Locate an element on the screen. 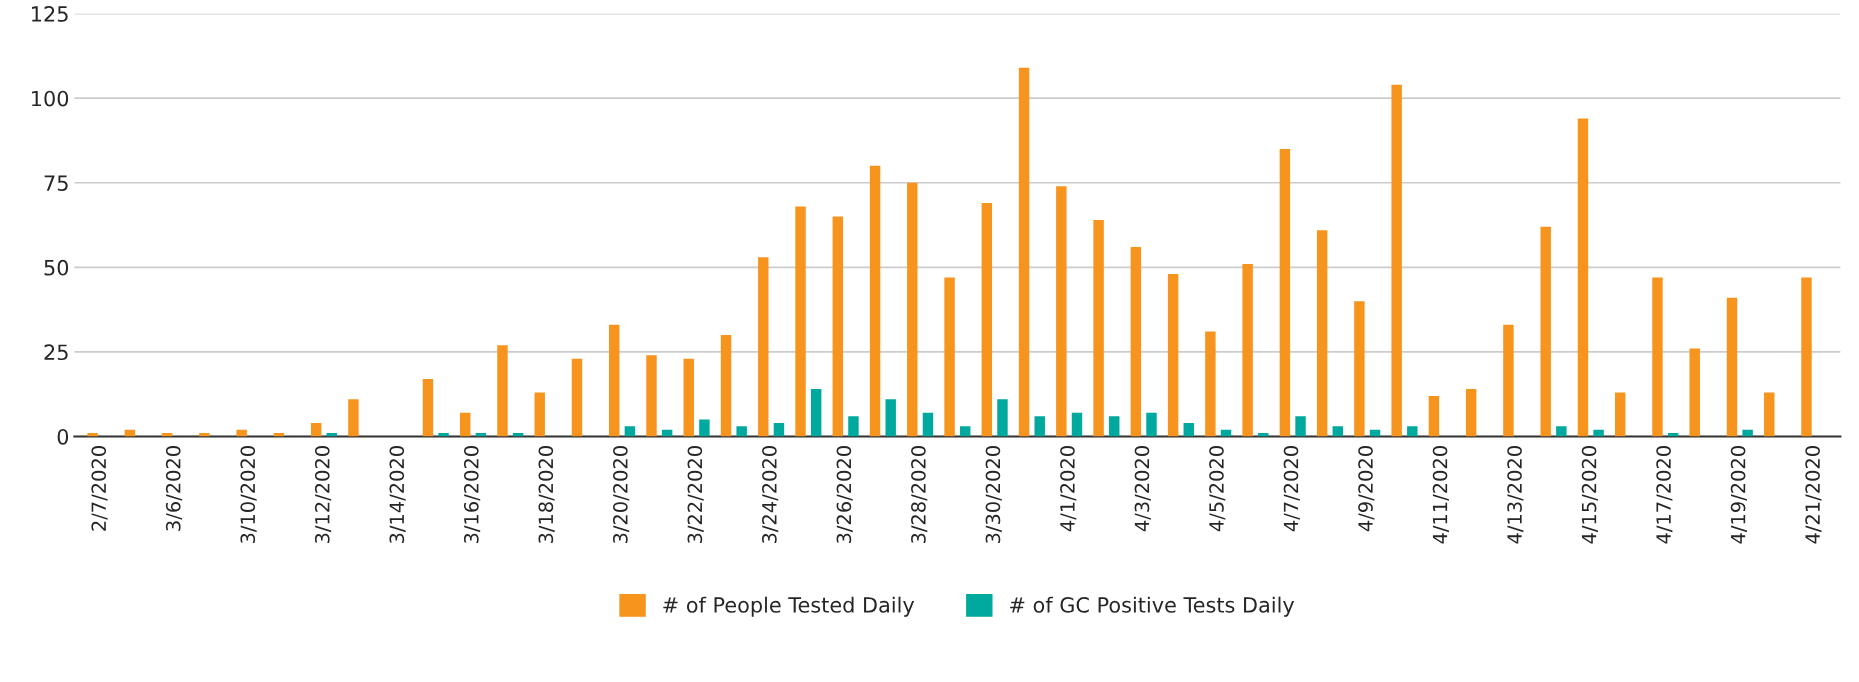 This screenshot has width=1859, height=682. x-tick-label: 3/16/2020 is located at coordinates (472, 495).